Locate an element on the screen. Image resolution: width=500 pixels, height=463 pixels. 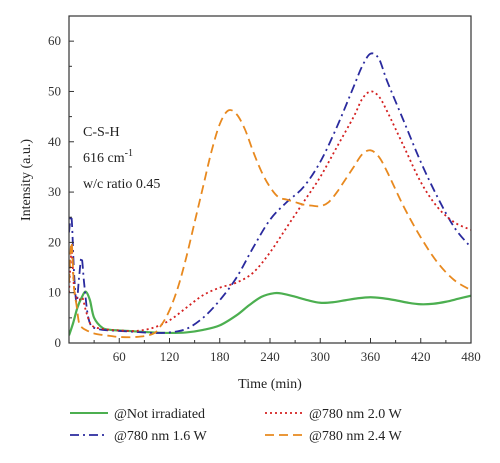
x-tick-label: 180 is located at coordinates (220, 356).